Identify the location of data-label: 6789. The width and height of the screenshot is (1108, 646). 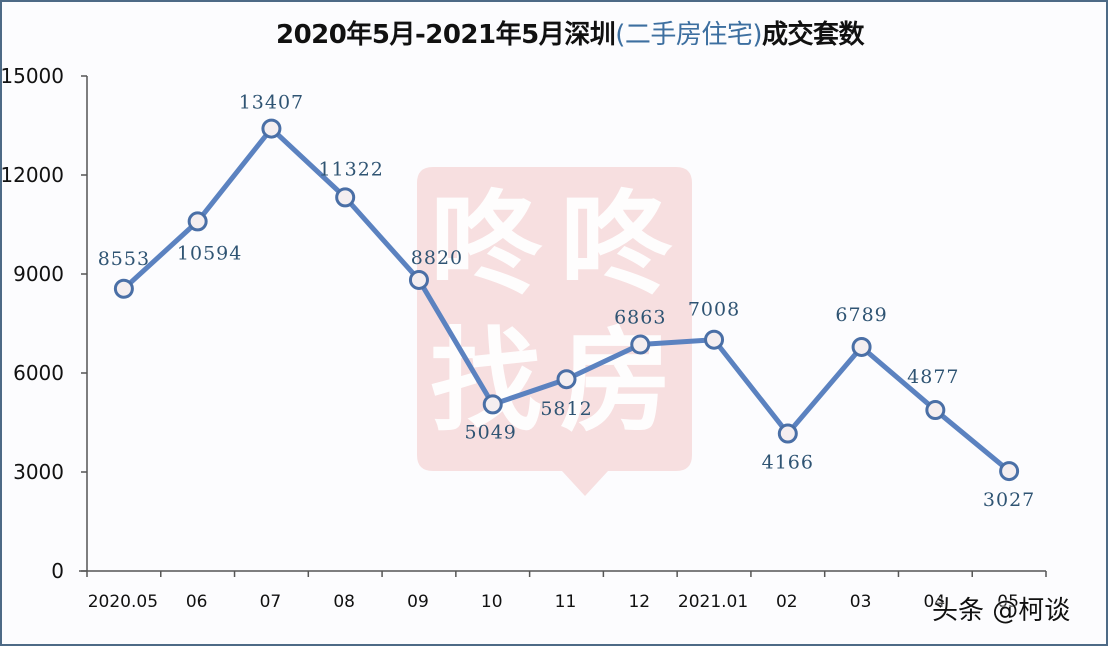
(861, 315).